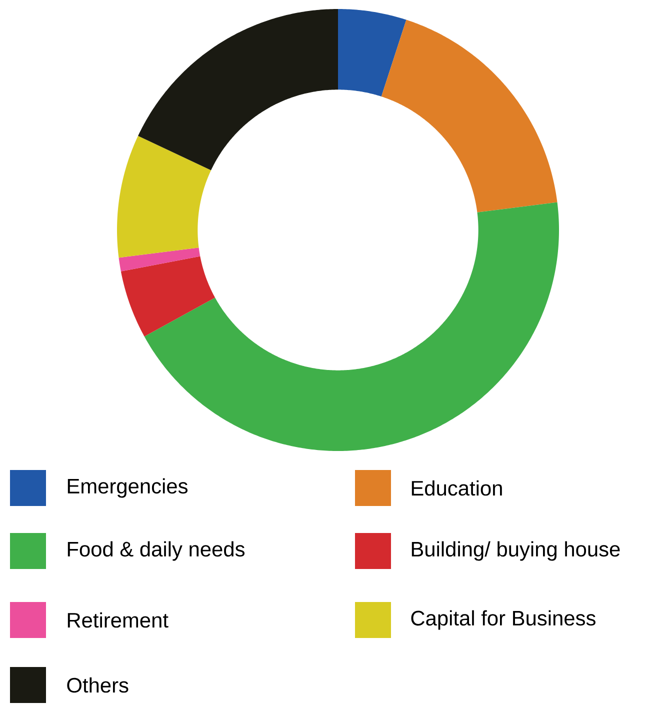  Describe the element at coordinates (457, 488) in the screenshot. I see `legend-label: Education` at that location.